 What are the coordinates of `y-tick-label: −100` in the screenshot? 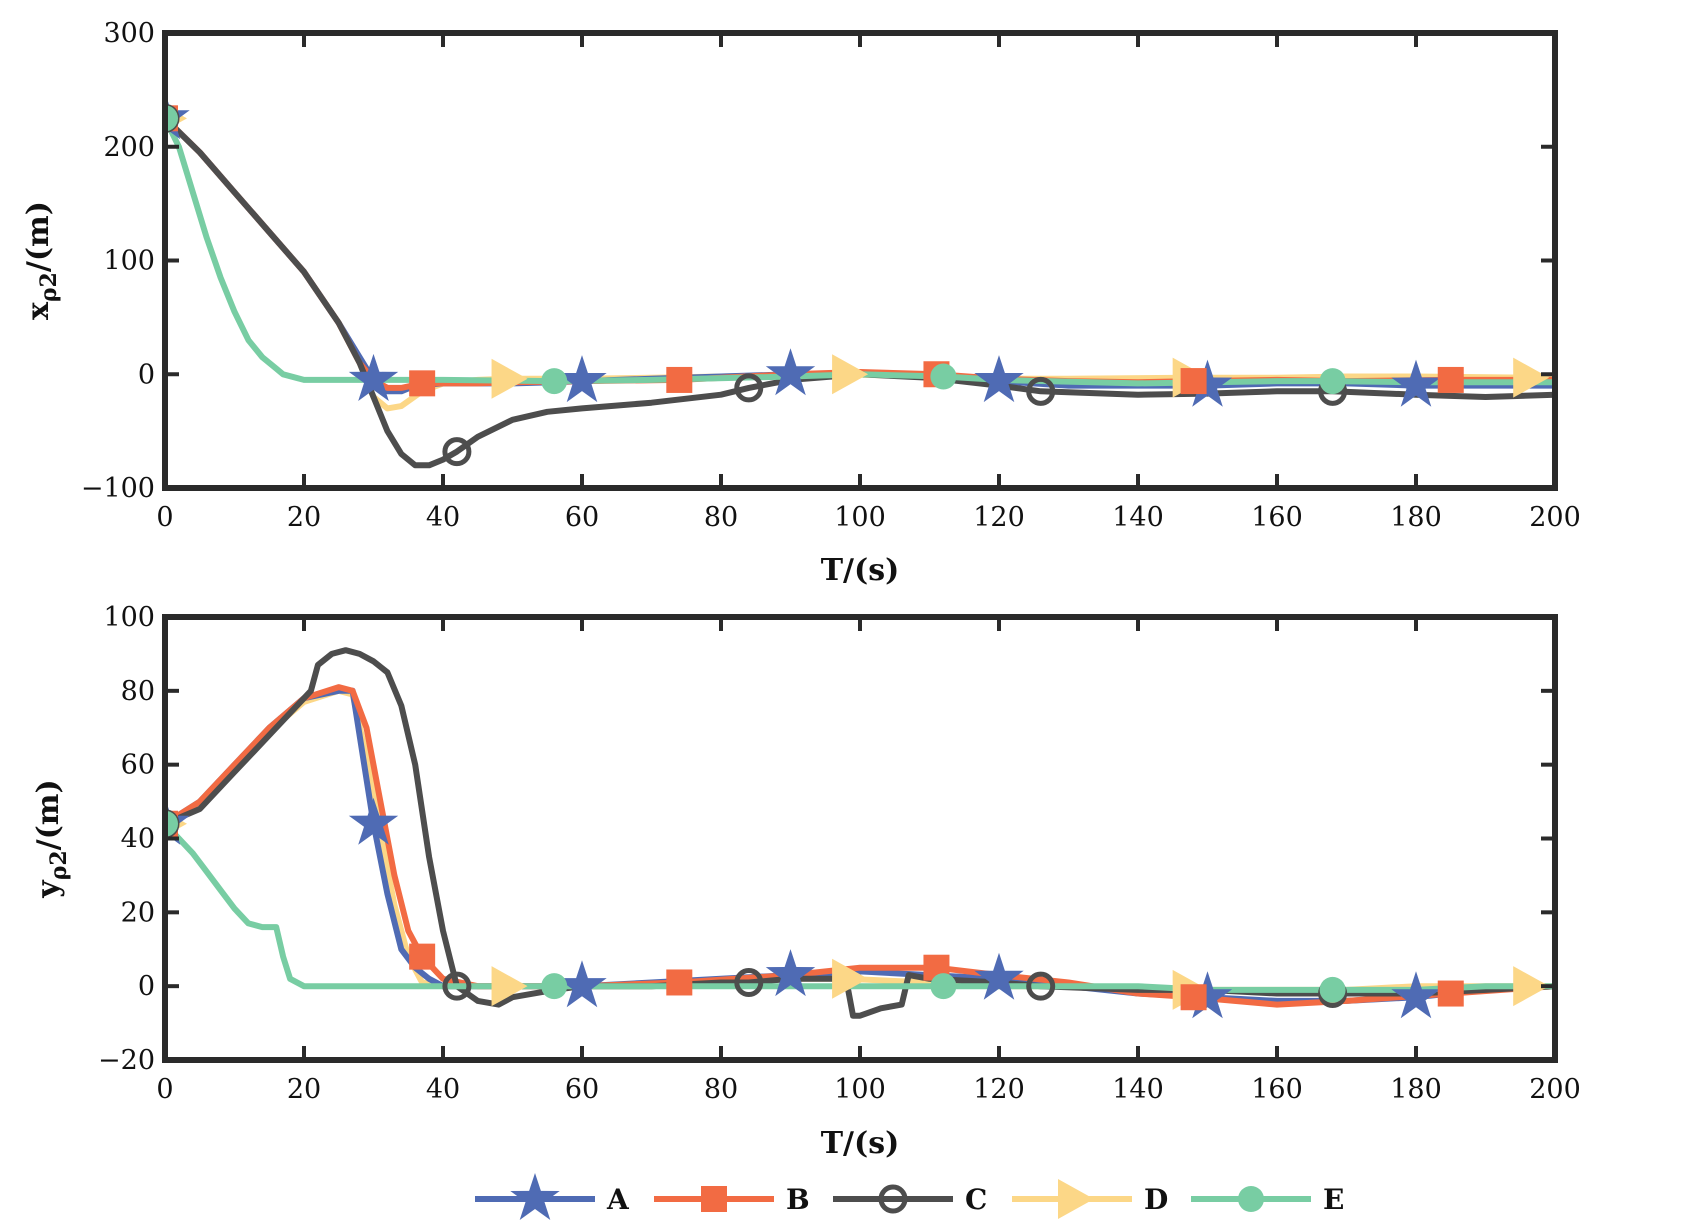 It's located at (118, 488).